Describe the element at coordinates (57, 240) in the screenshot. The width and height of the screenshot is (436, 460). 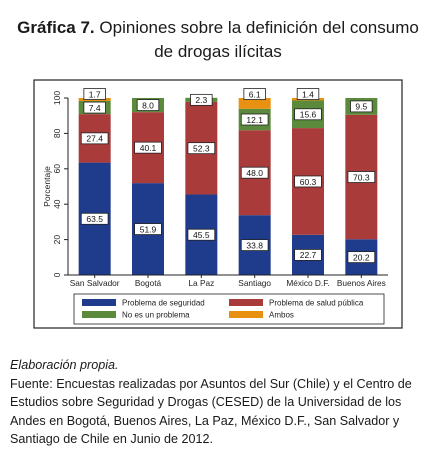
I see `y-tick-label: 20` at that location.